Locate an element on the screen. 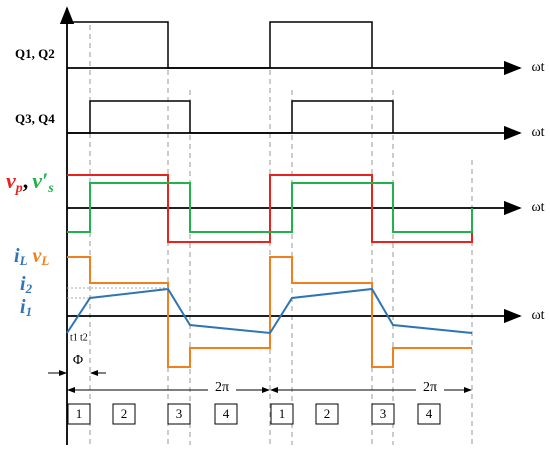 The height and width of the screenshot is (450, 550). vs-sub: s is located at coordinates (50, 188).